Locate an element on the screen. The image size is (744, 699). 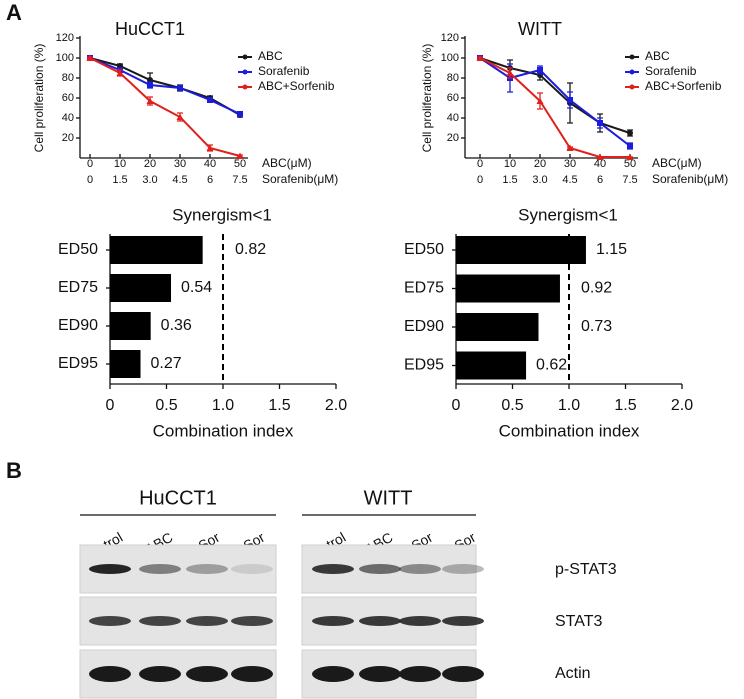
x-tick-label: 30 is located at coordinates (570, 164).